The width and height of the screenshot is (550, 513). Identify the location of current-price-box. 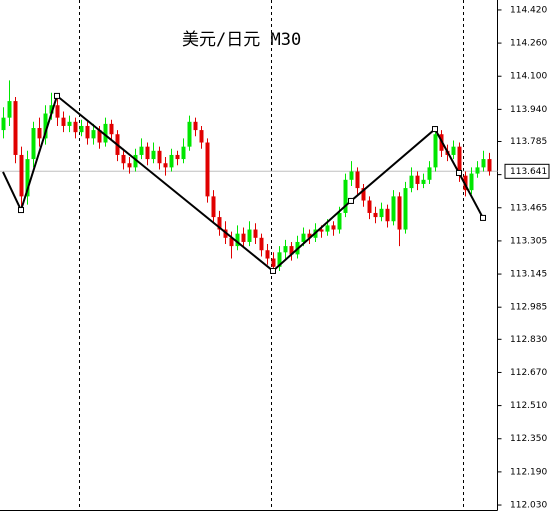
(527, 171).